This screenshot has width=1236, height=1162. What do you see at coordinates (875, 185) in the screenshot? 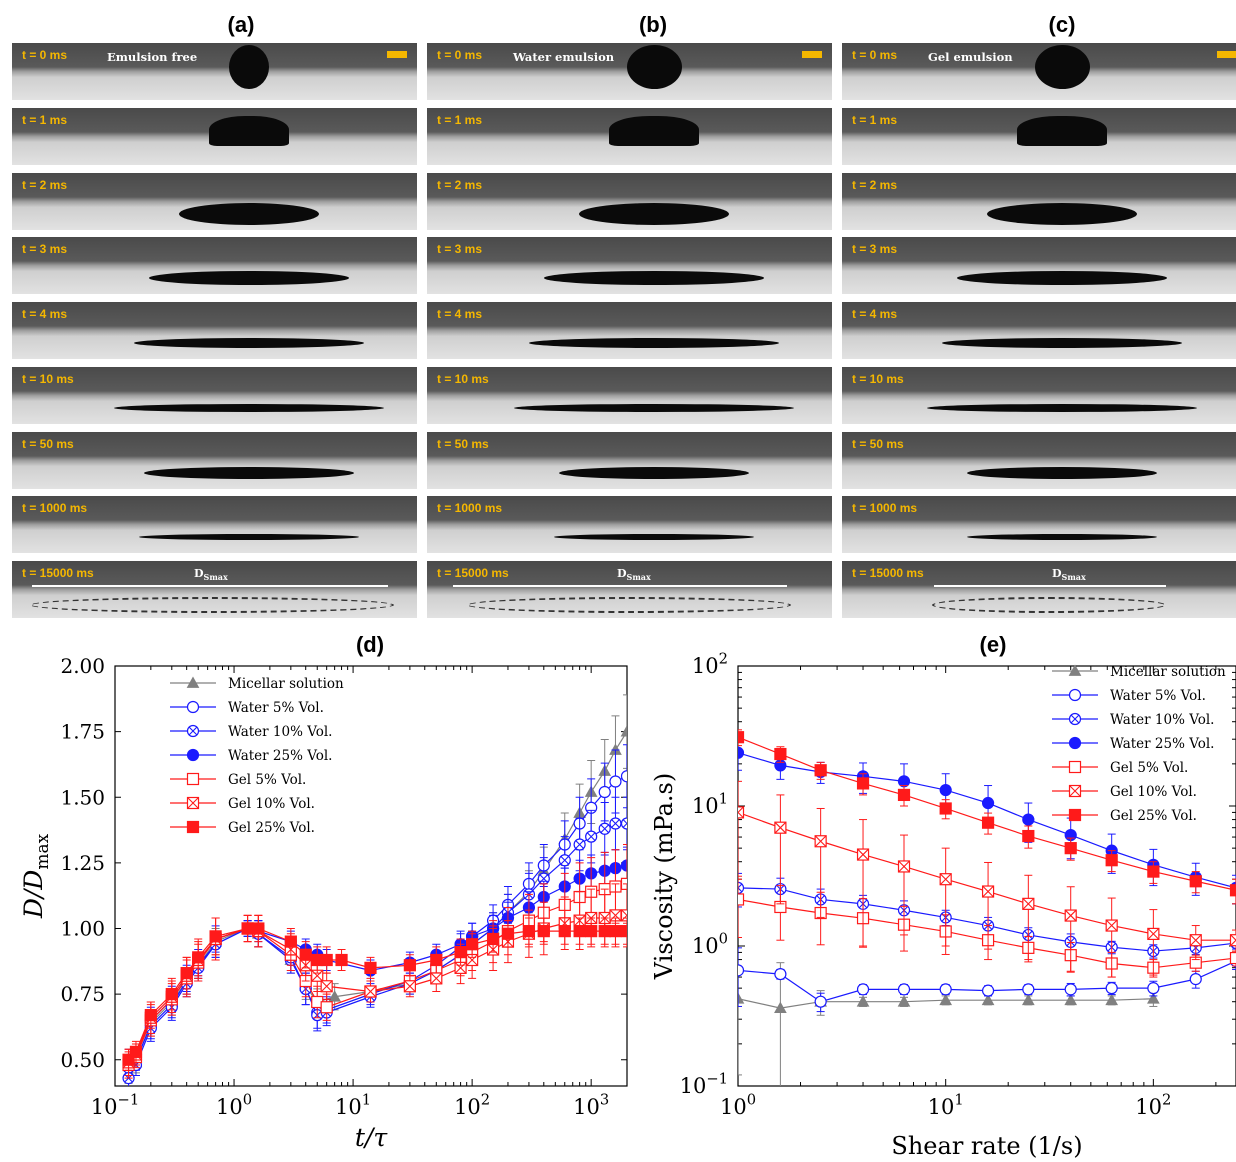
I see `frame-time-label: t = 2 ms` at bounding box center [875, 185].